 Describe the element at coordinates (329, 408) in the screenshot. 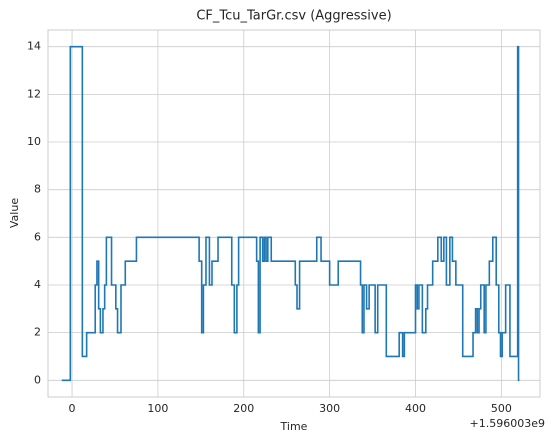

I see `x-tick-label: 300` at that location.